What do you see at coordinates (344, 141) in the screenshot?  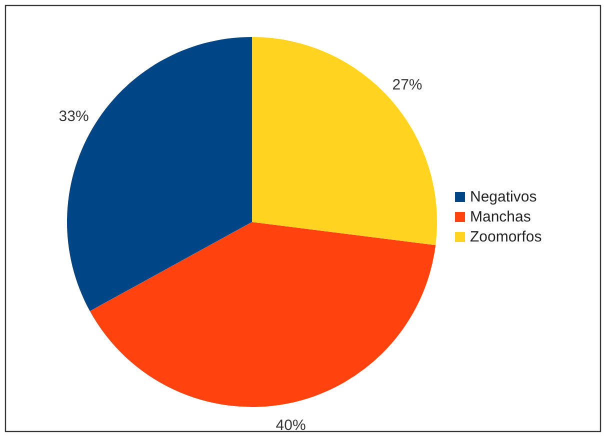 I see `pie-slice` at bounding box center [344, 141].